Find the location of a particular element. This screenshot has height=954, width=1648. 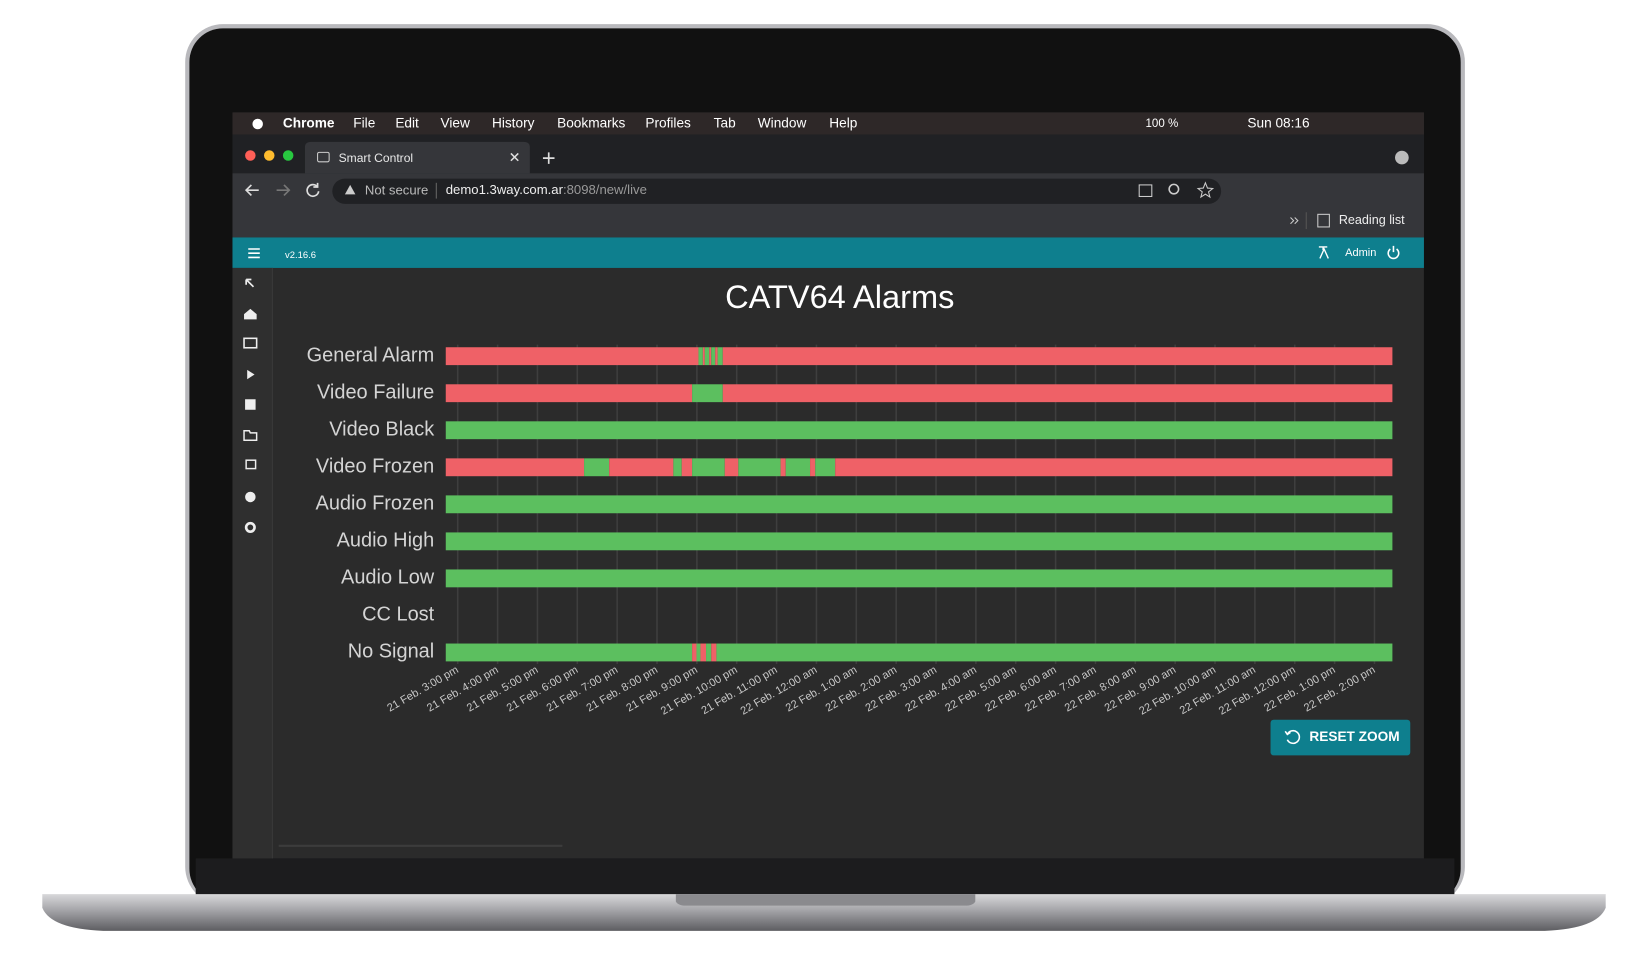

app-version: v2.16.6 is located at coordinates (300, 255).